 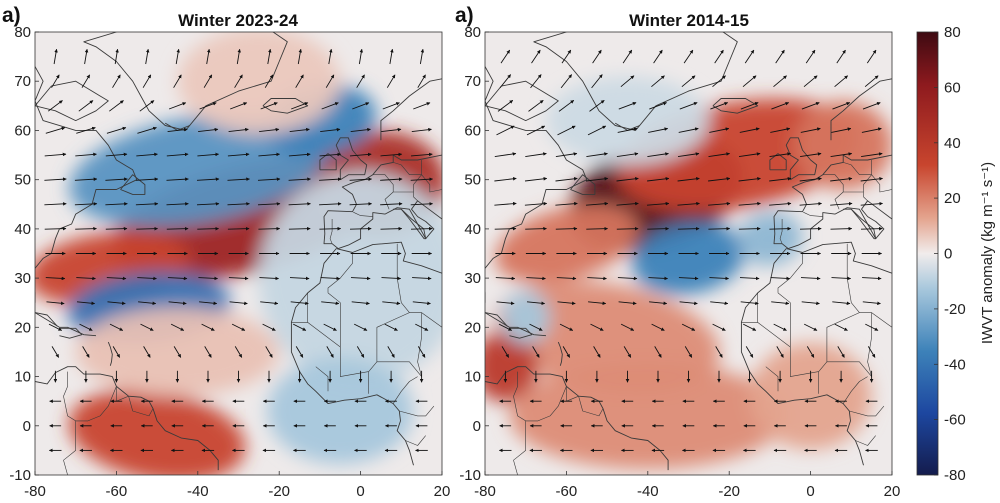 What do you see at coordinates (22, 130) in the screenshot?
I see `y-tick-label: 60` at bounding box center [22, 130].